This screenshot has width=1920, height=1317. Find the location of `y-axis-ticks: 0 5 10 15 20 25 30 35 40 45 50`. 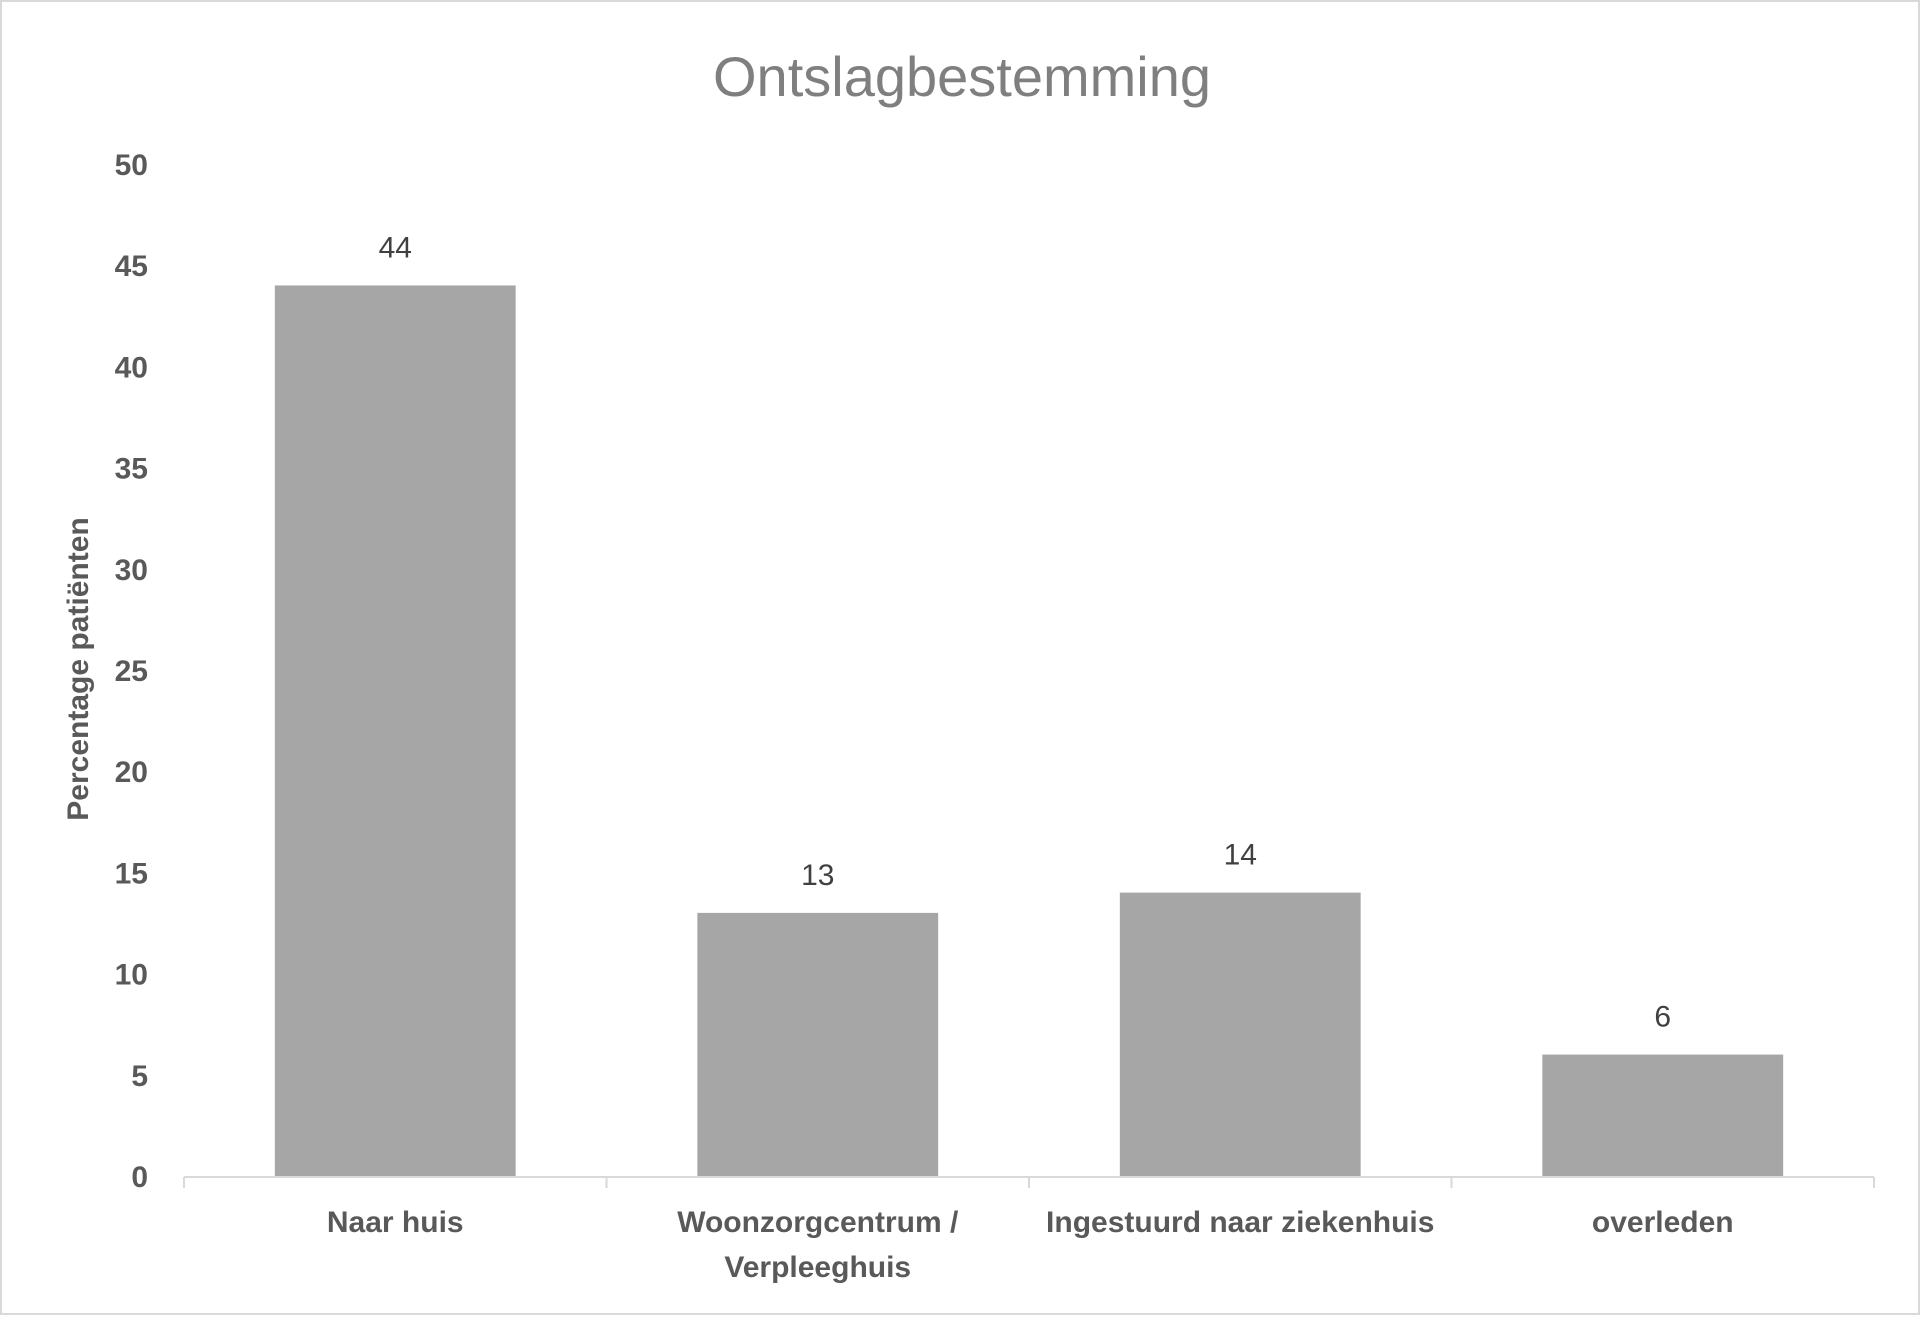

y-axis-ticks: 0 5 10 15 20 25 30 35 40 45 50 is located at coordinates (131, 671).